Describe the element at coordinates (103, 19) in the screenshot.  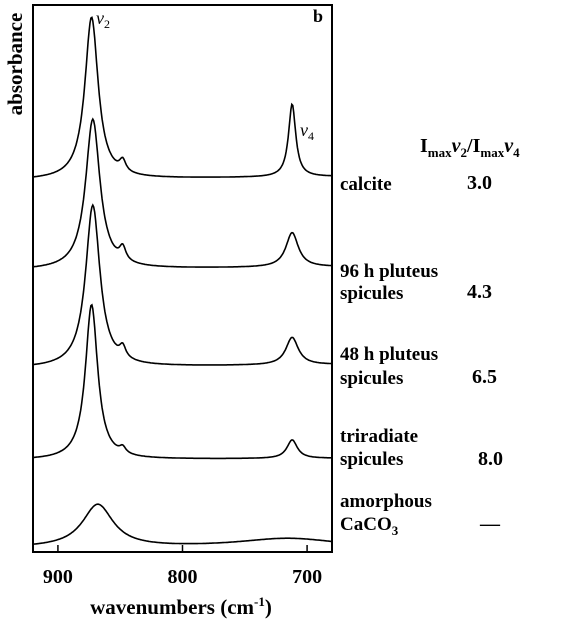
I see `peak-annotation-nu2: ν2` at that location.